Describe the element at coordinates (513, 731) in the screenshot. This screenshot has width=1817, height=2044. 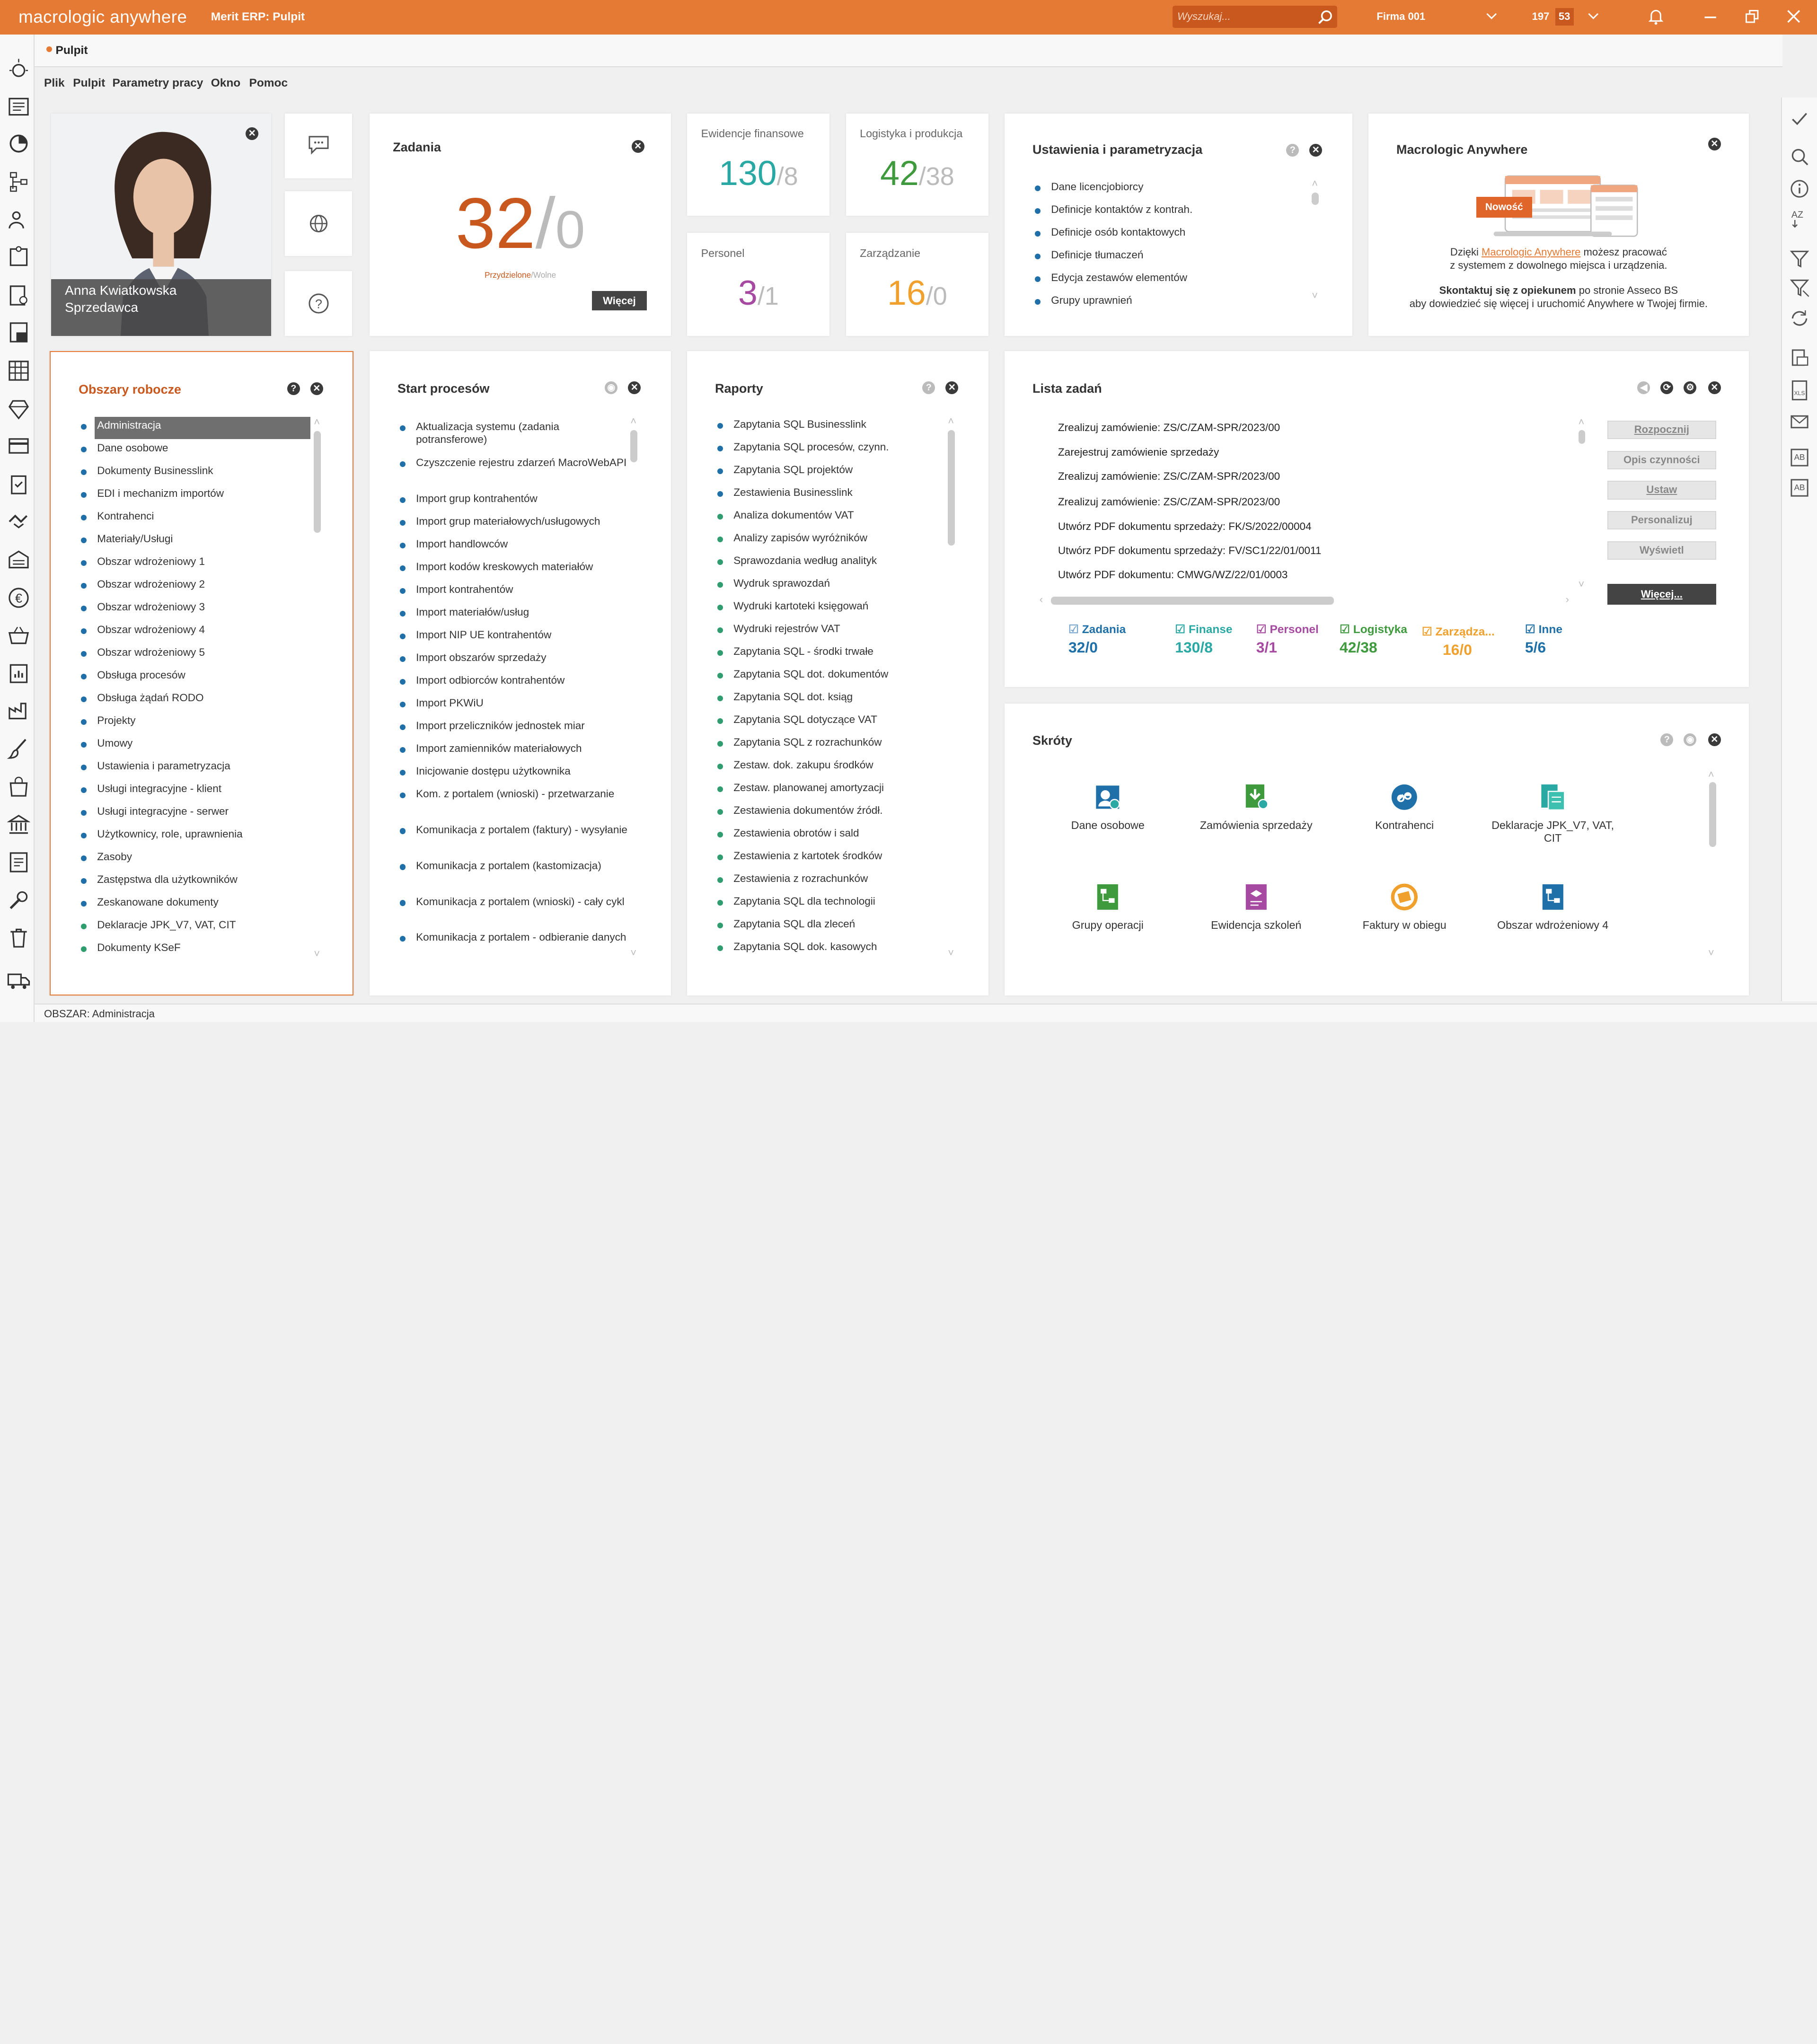
I see `list-item: Import przeliczników jednostek miar` at that location.